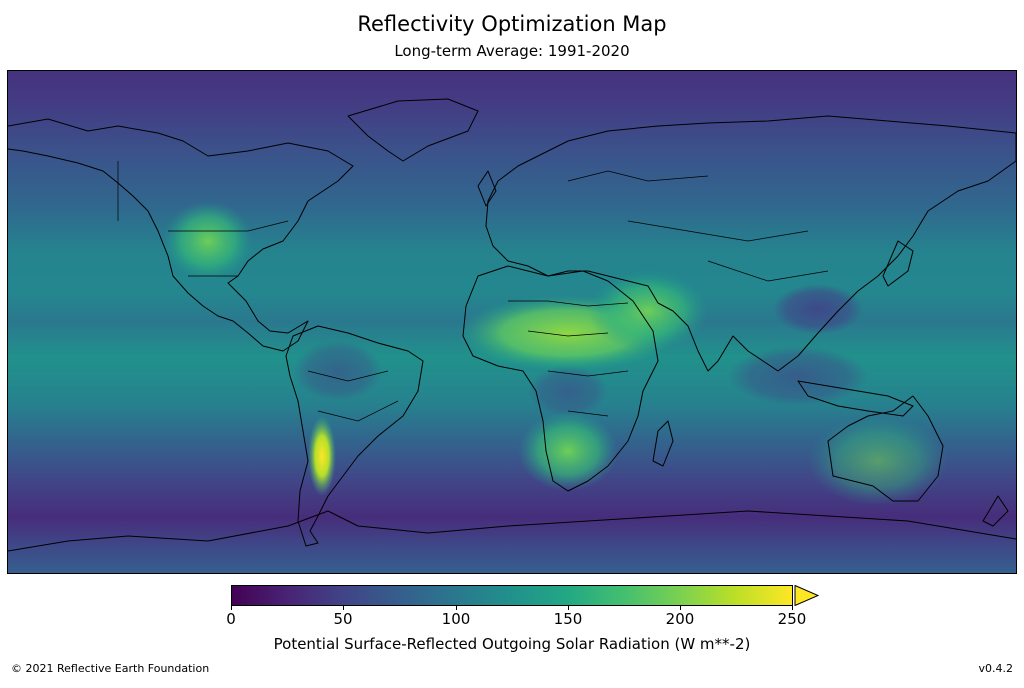  I want to click on map-subtitle: Long-term Average: 1991-2020, so click(512, 51).